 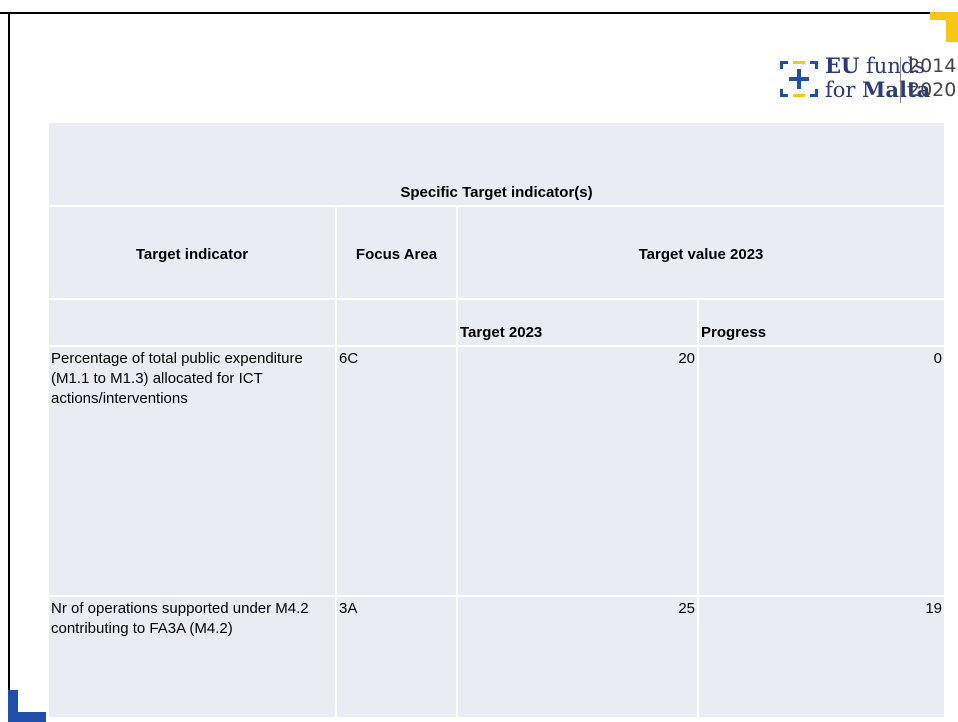 What do you see at coordinates (577, 471) in the screenshot?
I see `cell: 20` at bounding box center [577, 471].